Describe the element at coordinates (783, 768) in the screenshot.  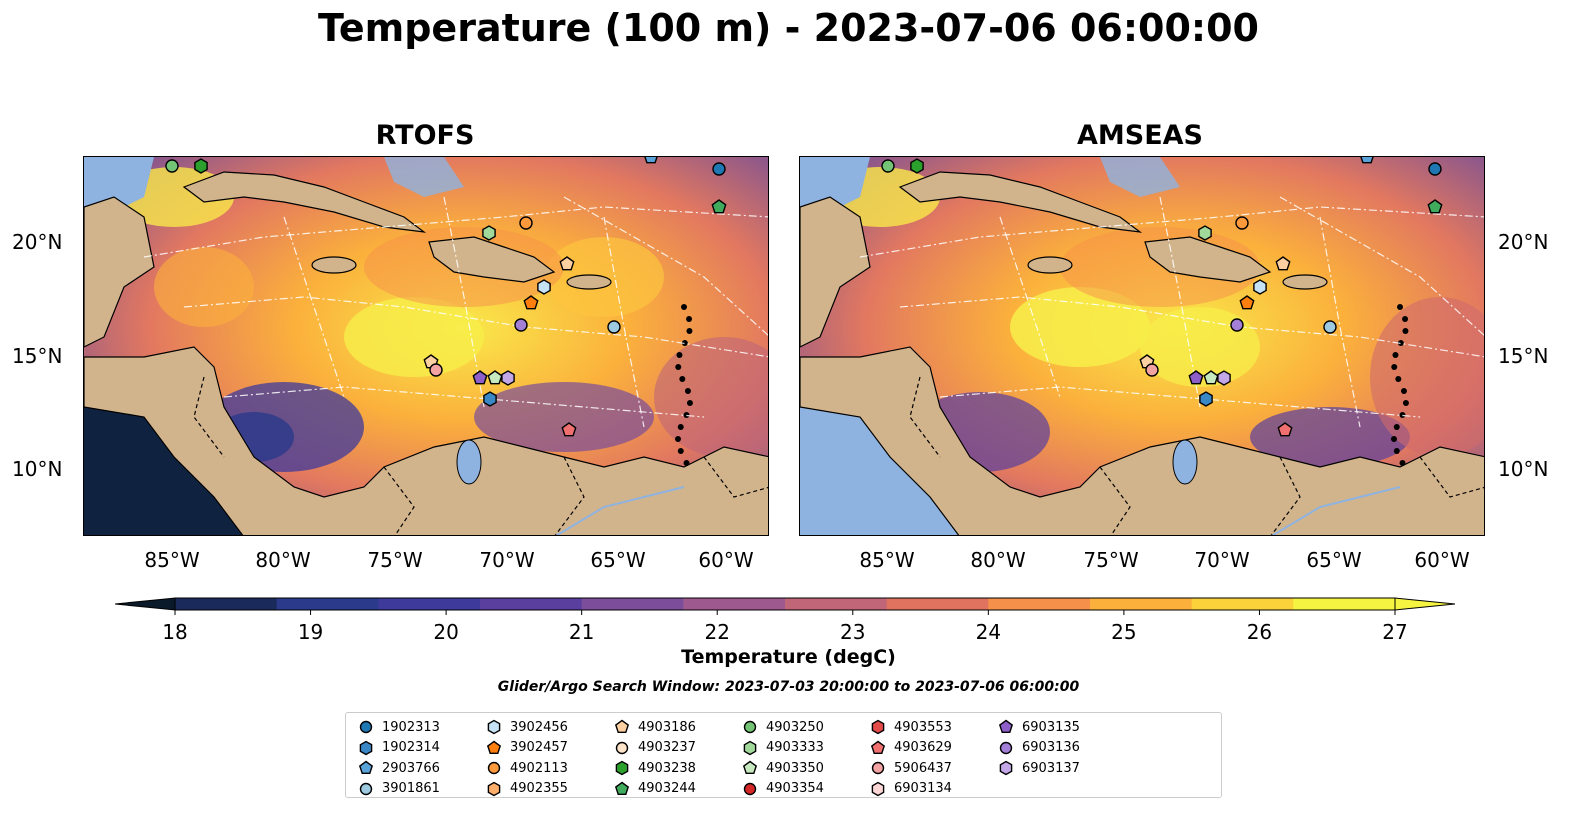
I see `legend-item-4903350: 4903350` at that location.